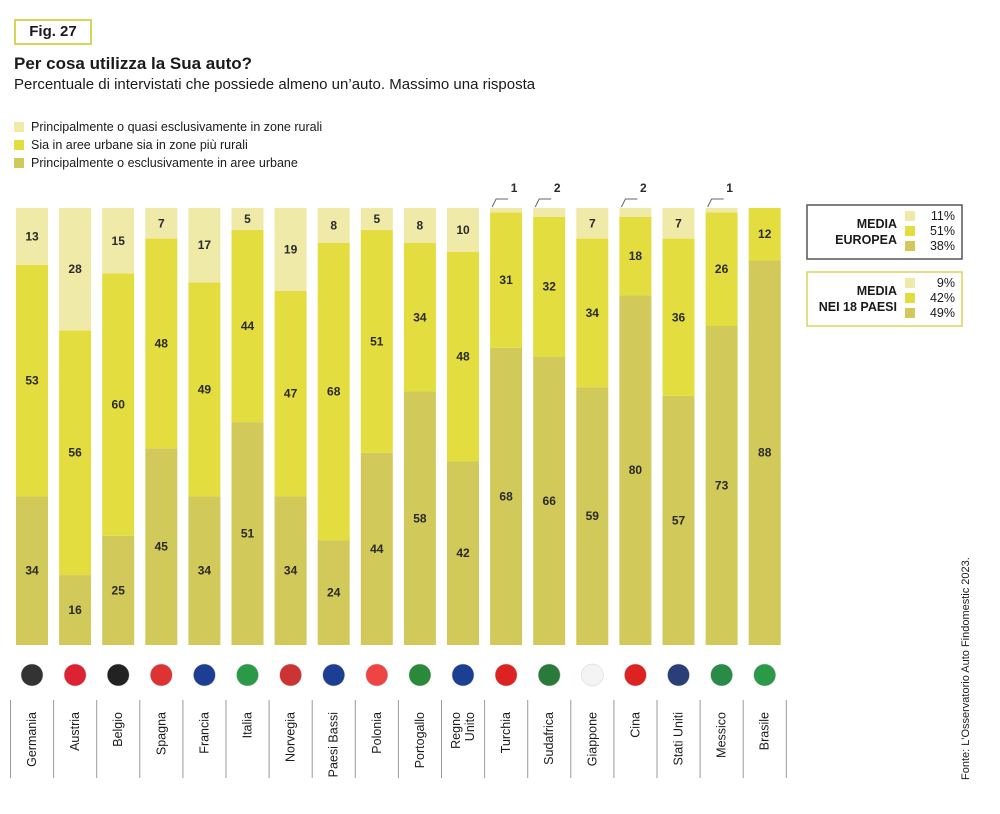  I want to click on data-label-urban: 73, so click(722, 485).